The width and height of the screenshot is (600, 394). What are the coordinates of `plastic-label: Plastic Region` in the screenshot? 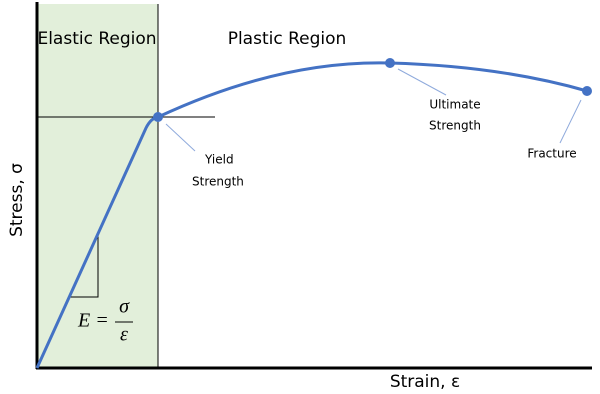 It's located at (287, 39).